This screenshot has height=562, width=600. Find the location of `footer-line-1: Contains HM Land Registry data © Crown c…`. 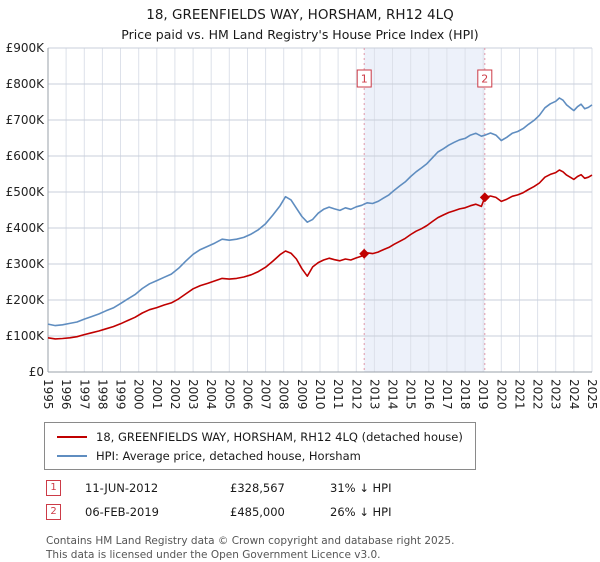

footer-line-1: Contains HM Land Registry data © Crown c… is located at coordinates (250, 541).